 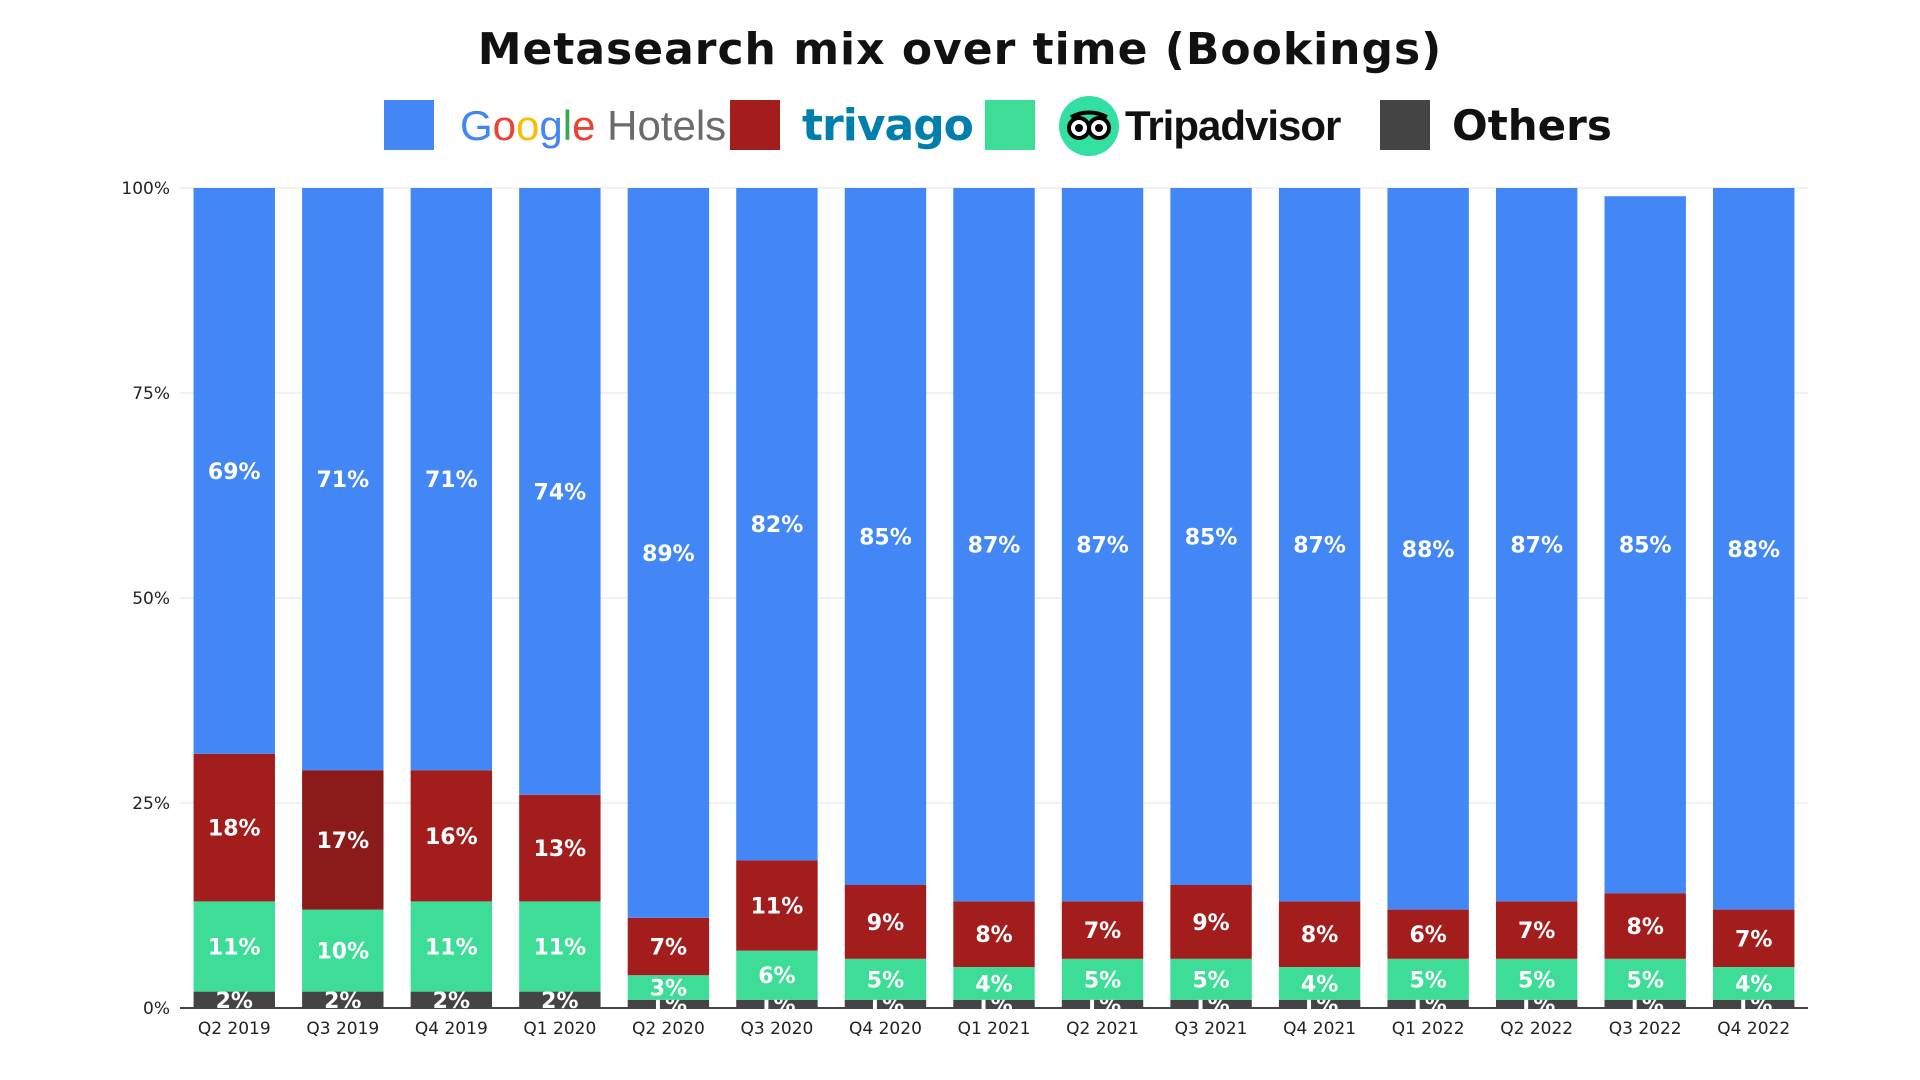 I want to click on legend-swatch-tripadvisor, so click(x=1010, y=125).